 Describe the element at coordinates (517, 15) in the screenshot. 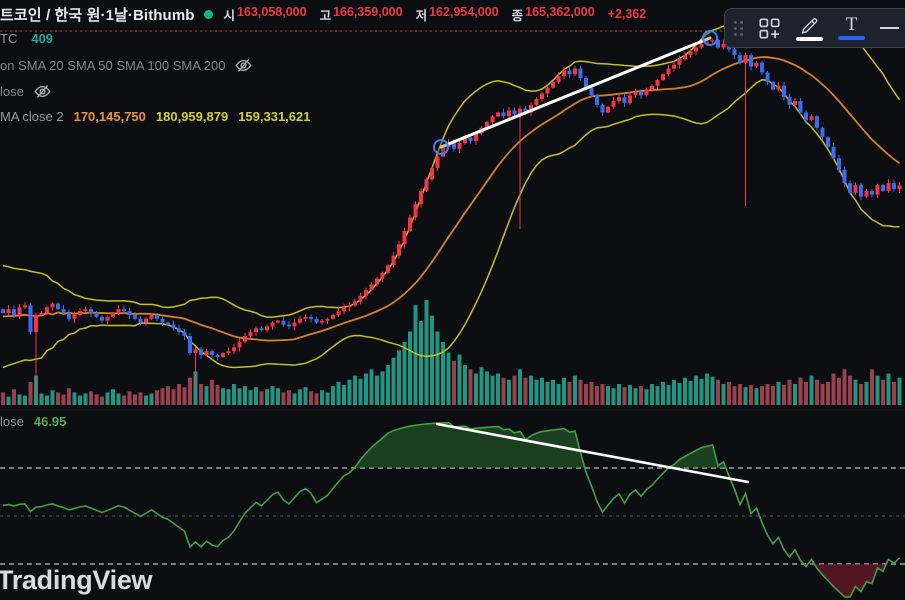

I see `close-label: 종` at that location.